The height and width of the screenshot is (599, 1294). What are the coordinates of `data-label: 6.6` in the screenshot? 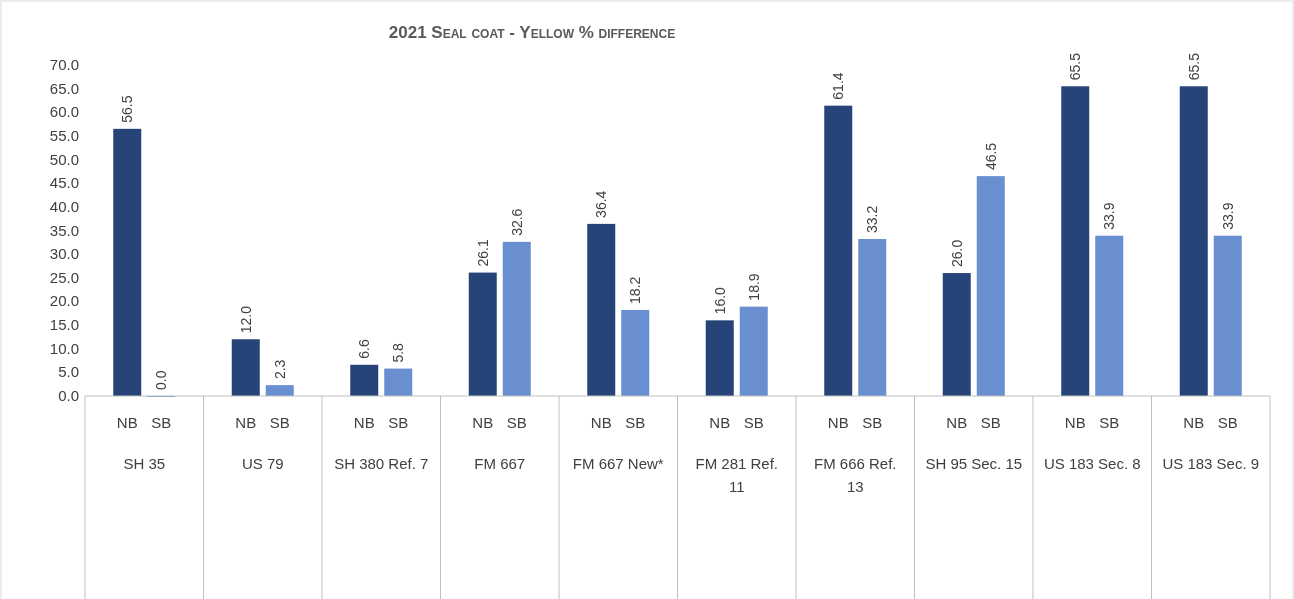 It's located at (364, 349).